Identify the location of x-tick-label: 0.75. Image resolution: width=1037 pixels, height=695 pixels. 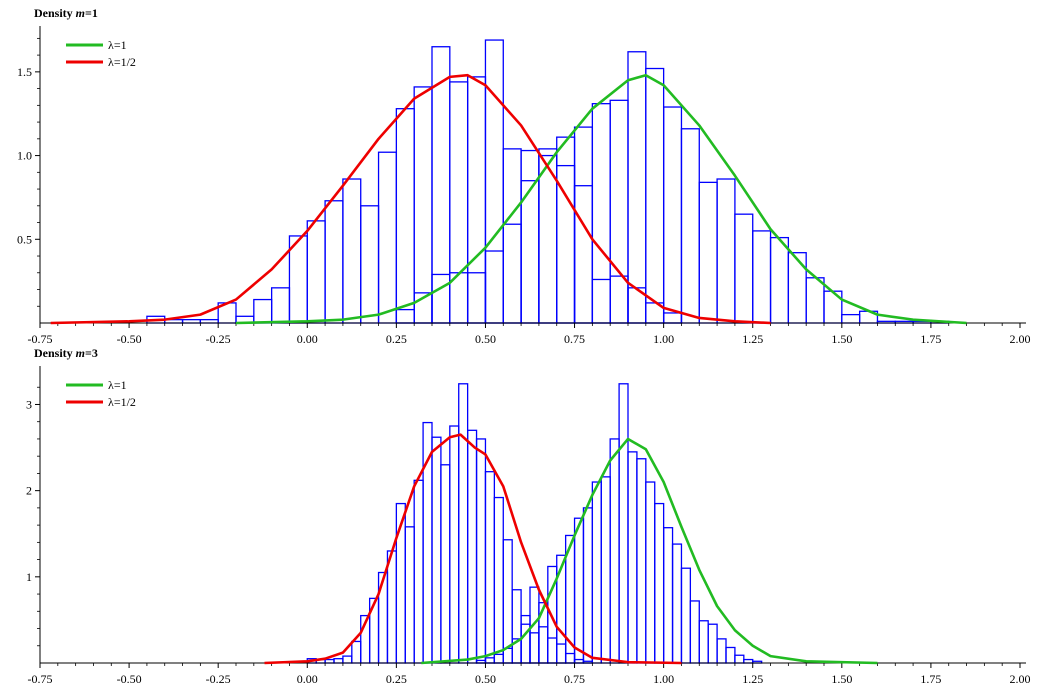
(574, 679).